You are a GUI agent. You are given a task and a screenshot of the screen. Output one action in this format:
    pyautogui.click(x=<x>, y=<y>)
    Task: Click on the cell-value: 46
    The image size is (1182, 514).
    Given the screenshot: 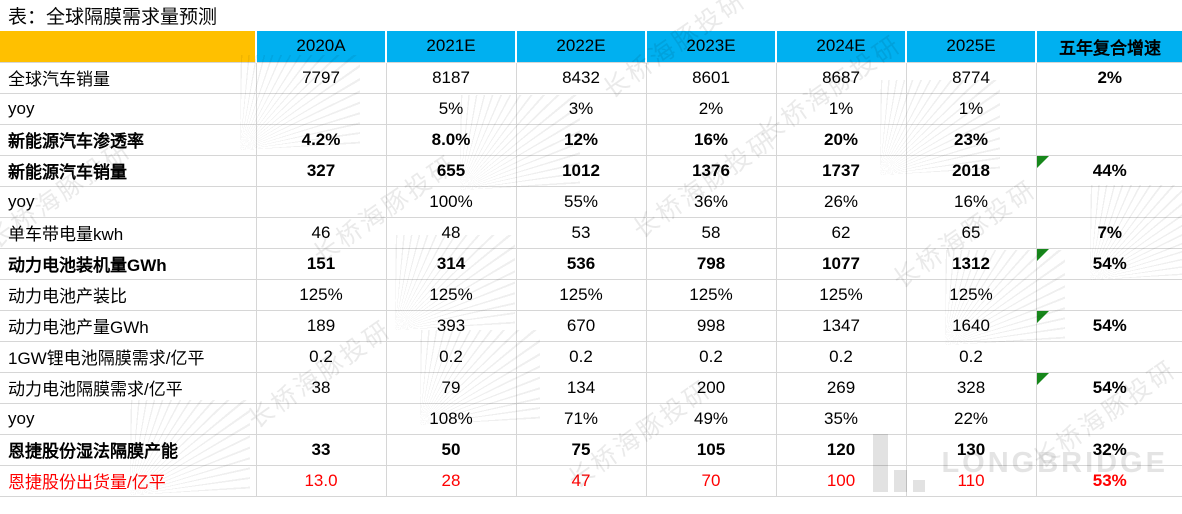 What is the action you would take?
    pyautogui.click(x=321, y=232)
    